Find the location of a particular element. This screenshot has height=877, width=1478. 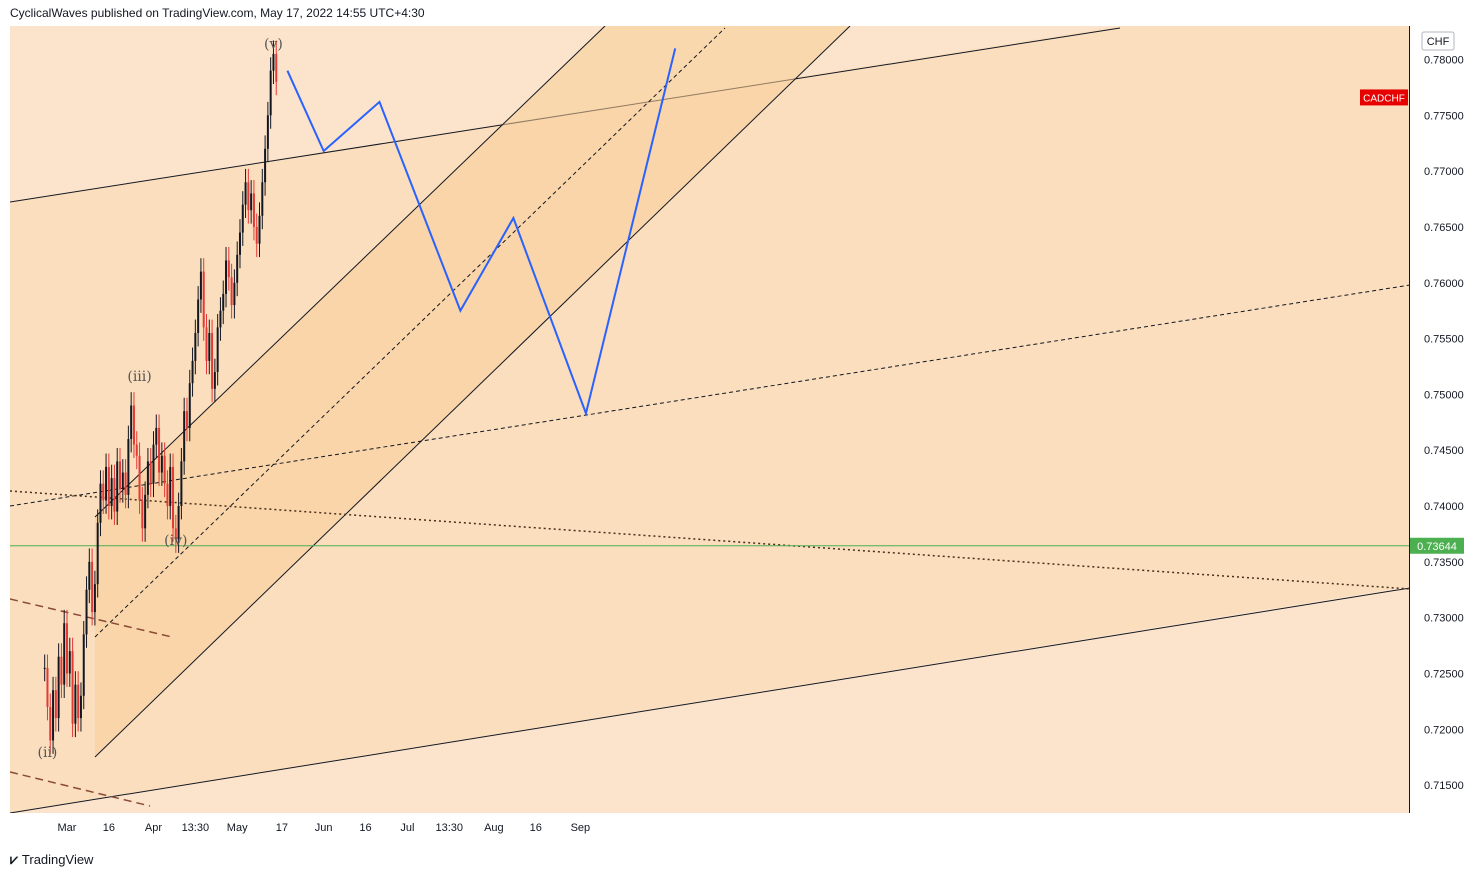

time-tick-label: Jul is located at coordinates (407, 828).